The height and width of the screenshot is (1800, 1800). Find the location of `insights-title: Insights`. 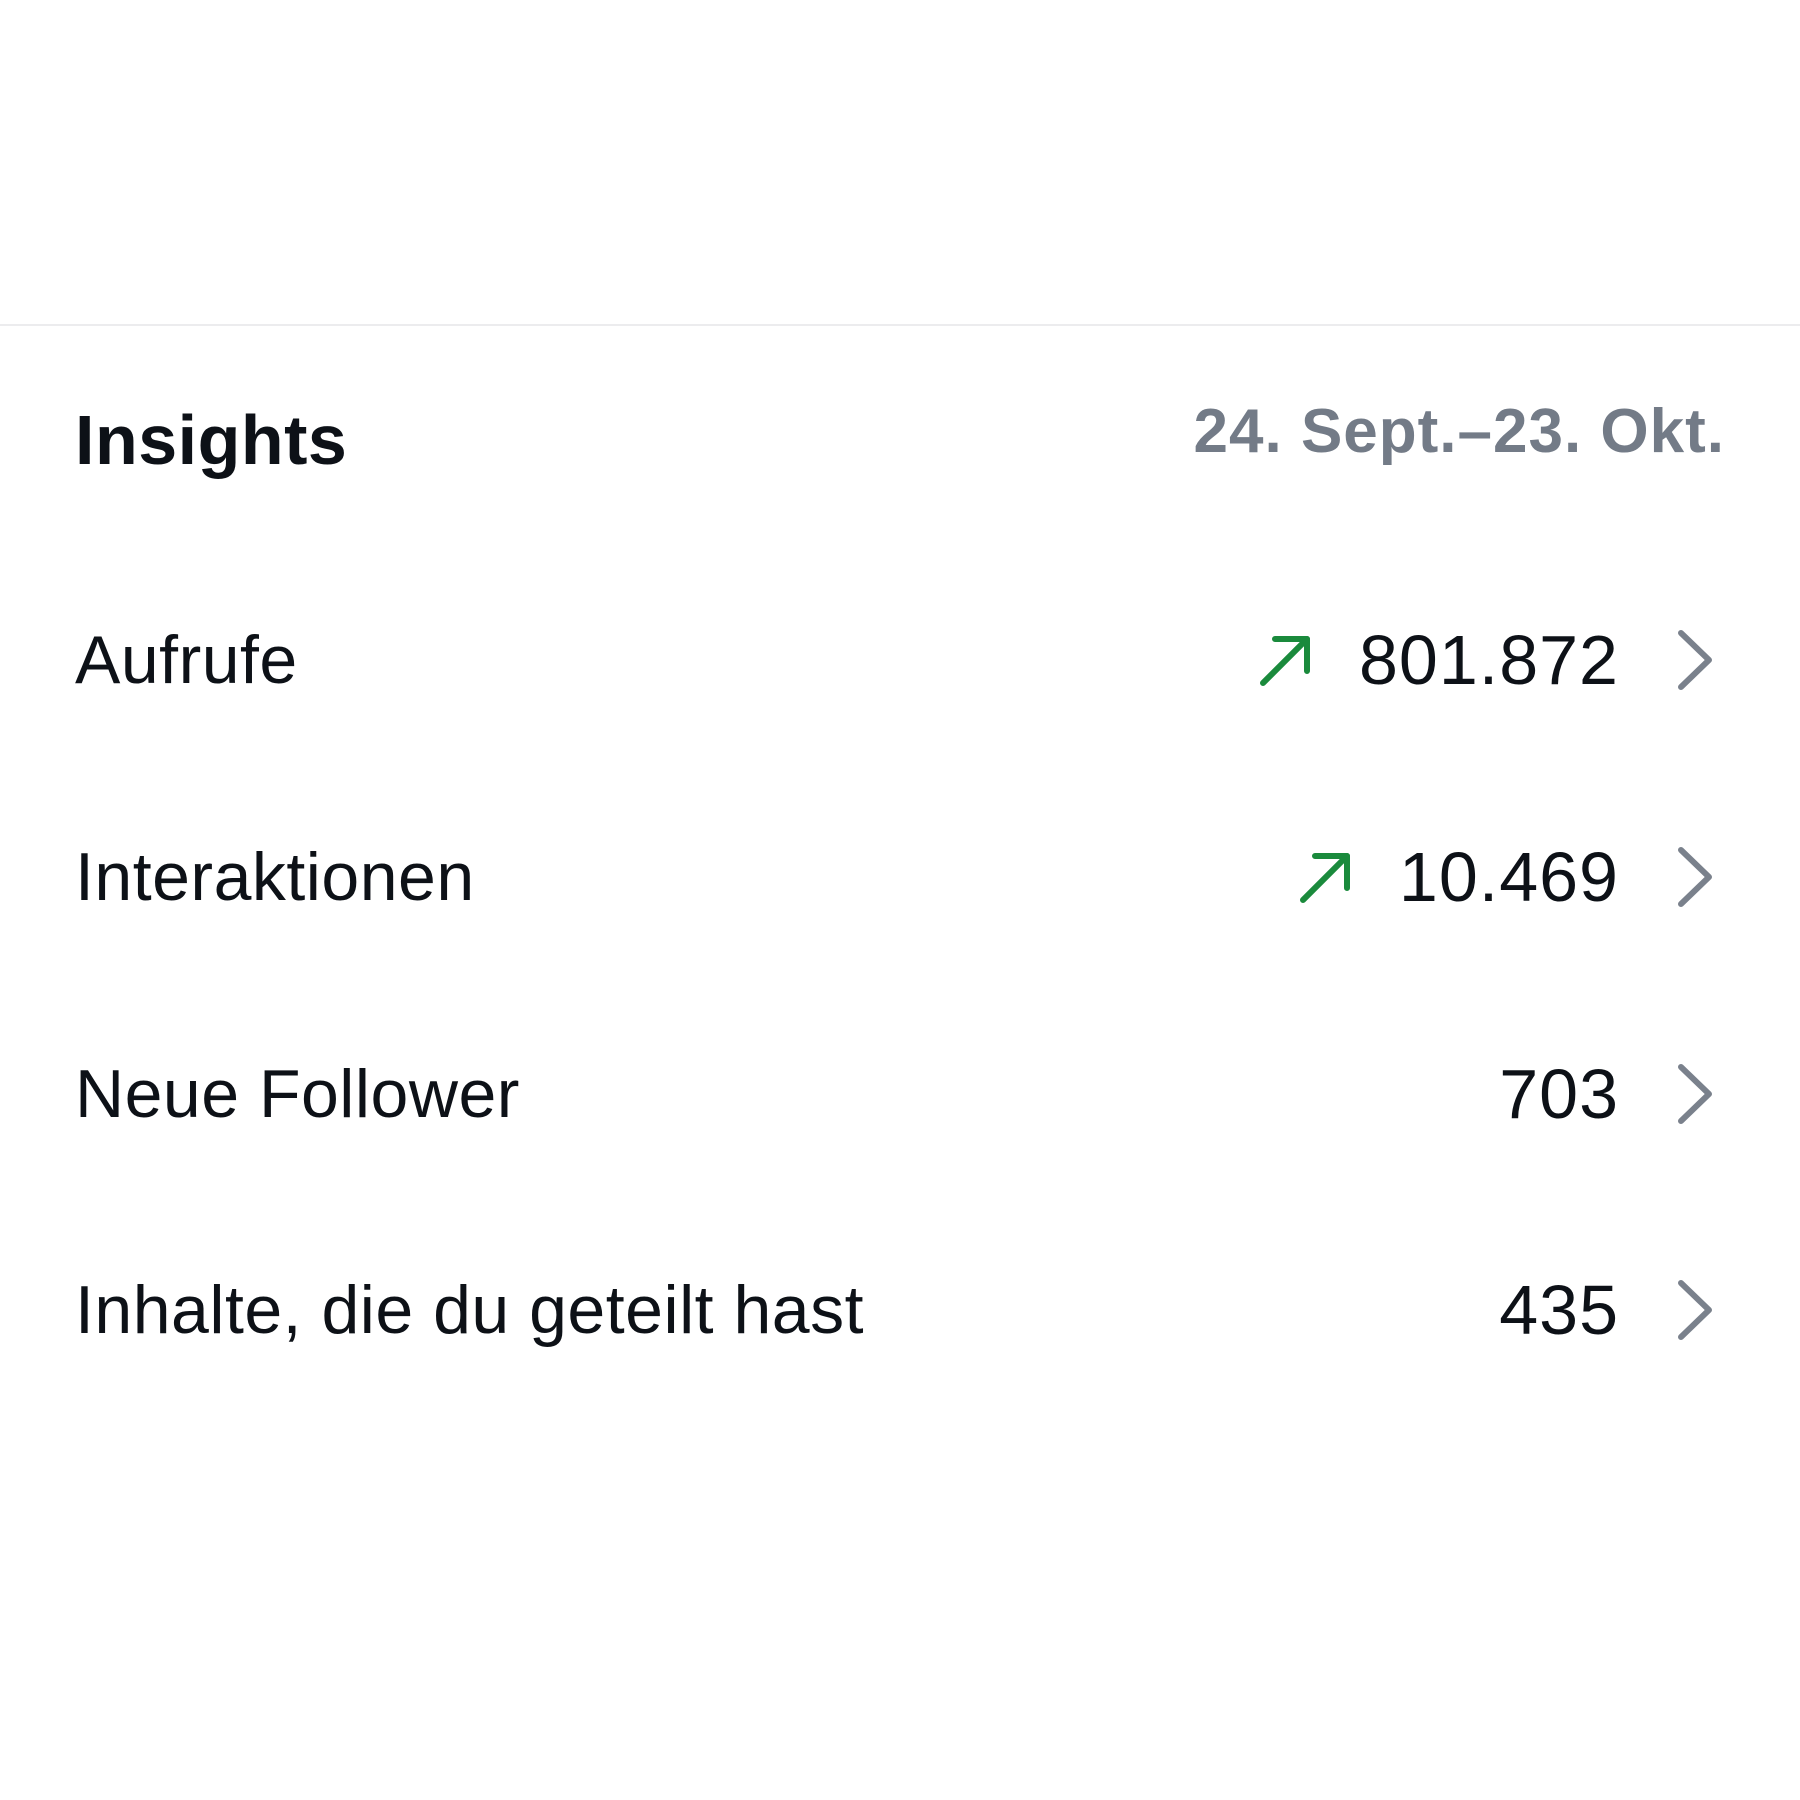

insights-title: Insights is located at coordinates (211, 440).